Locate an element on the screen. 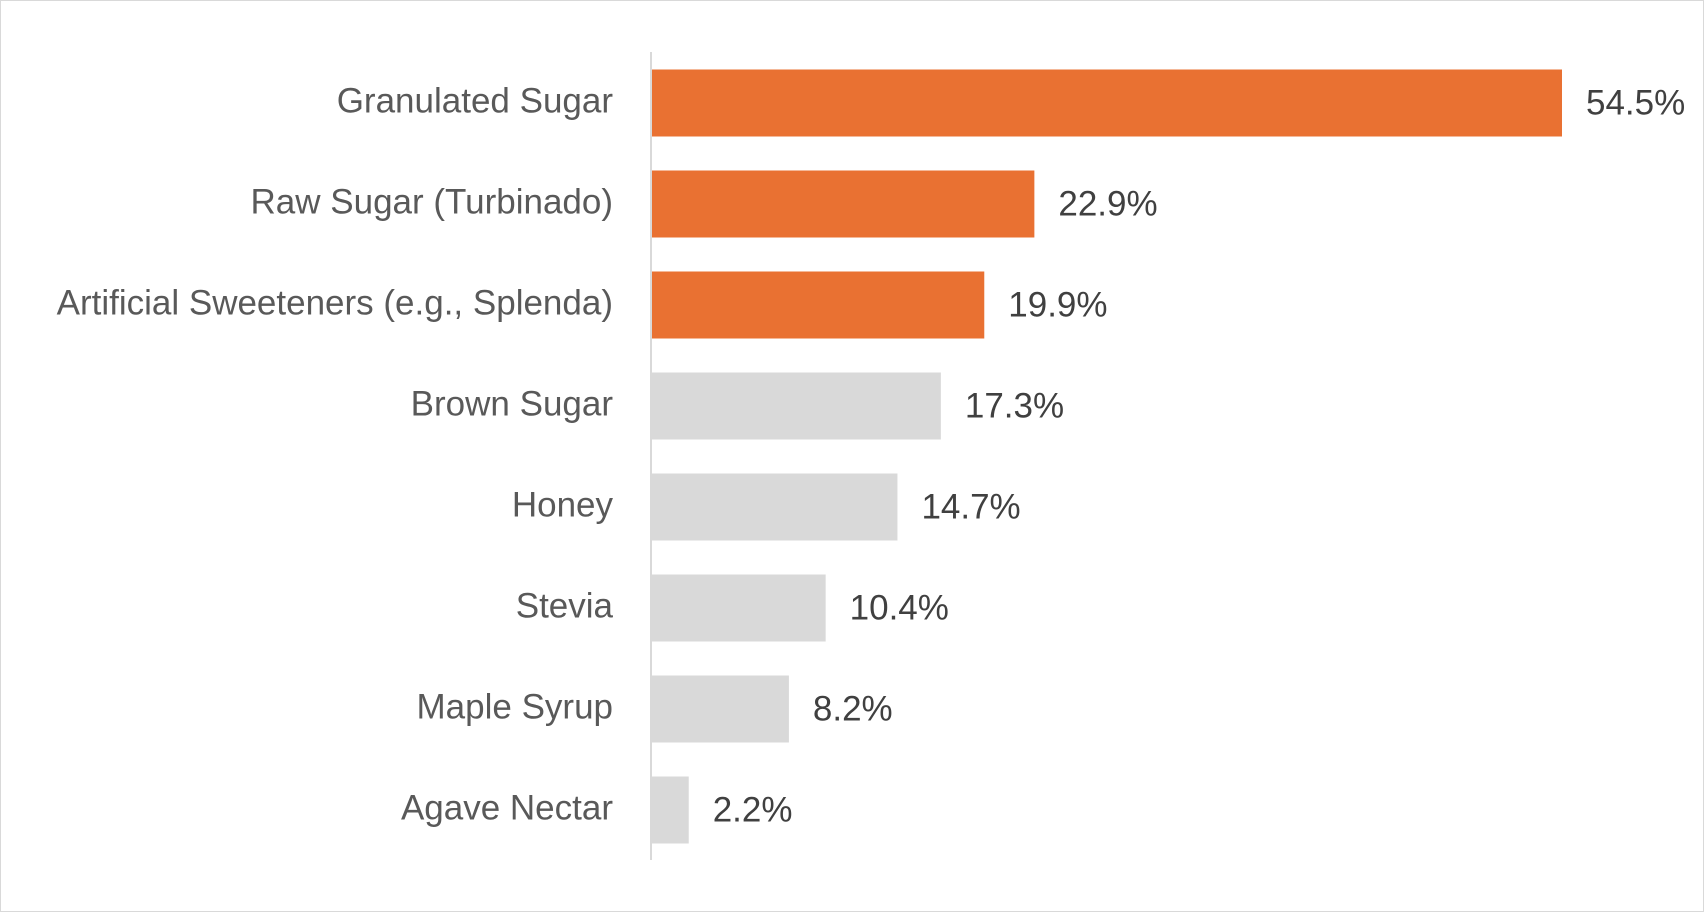 The image size is (1704, 912). value-label-0: 54.5% is located at coordinates (1635, 102).